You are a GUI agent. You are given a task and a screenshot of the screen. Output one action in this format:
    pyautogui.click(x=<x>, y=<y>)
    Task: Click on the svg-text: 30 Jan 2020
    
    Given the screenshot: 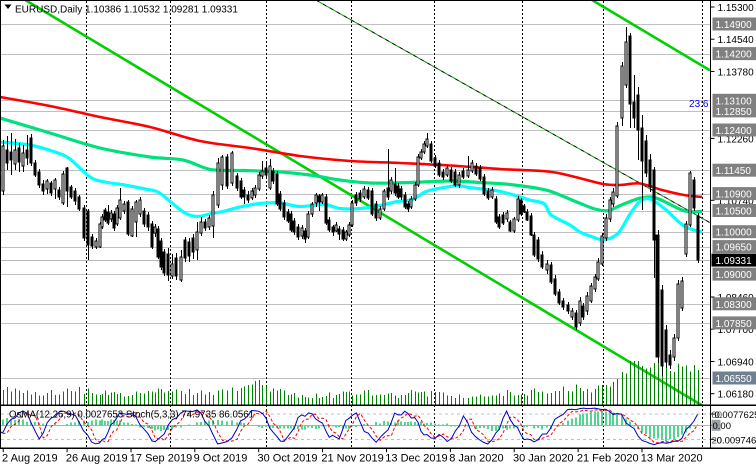 What is the action you would take?
    pyautogui.click(x=543, y=459)
    